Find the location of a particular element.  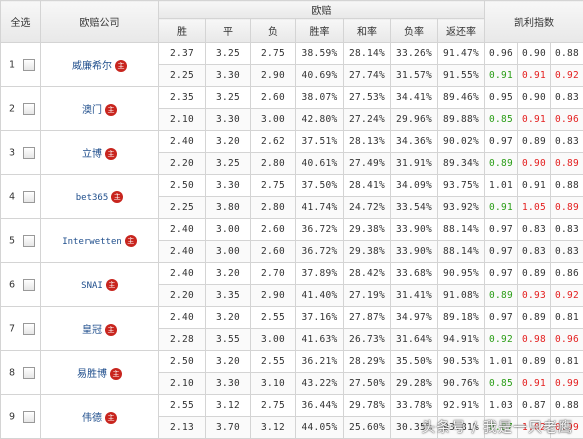

lose-header: 负 is located at coordinates (273, 30).